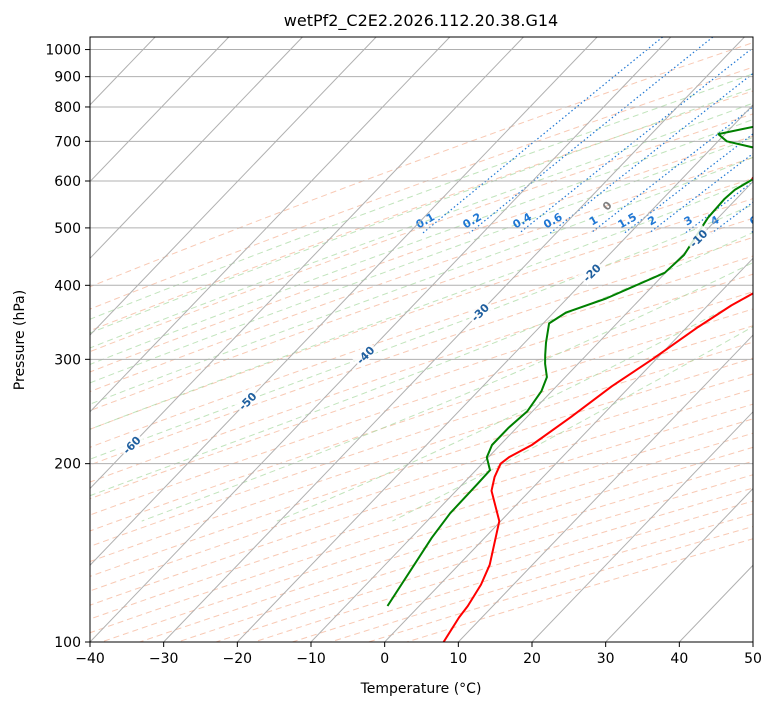 The width and height of the screenshot is (775, 708). What do you see at coordinates (67, 142) in the screenshot?
I see `y-tick-label: 700` at bounding box center [67, 142].